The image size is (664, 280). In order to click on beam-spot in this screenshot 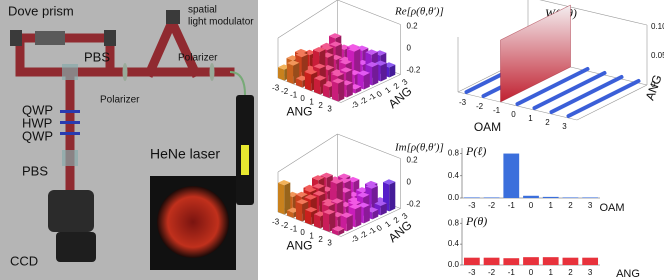, I will do `click(193, 222)`.